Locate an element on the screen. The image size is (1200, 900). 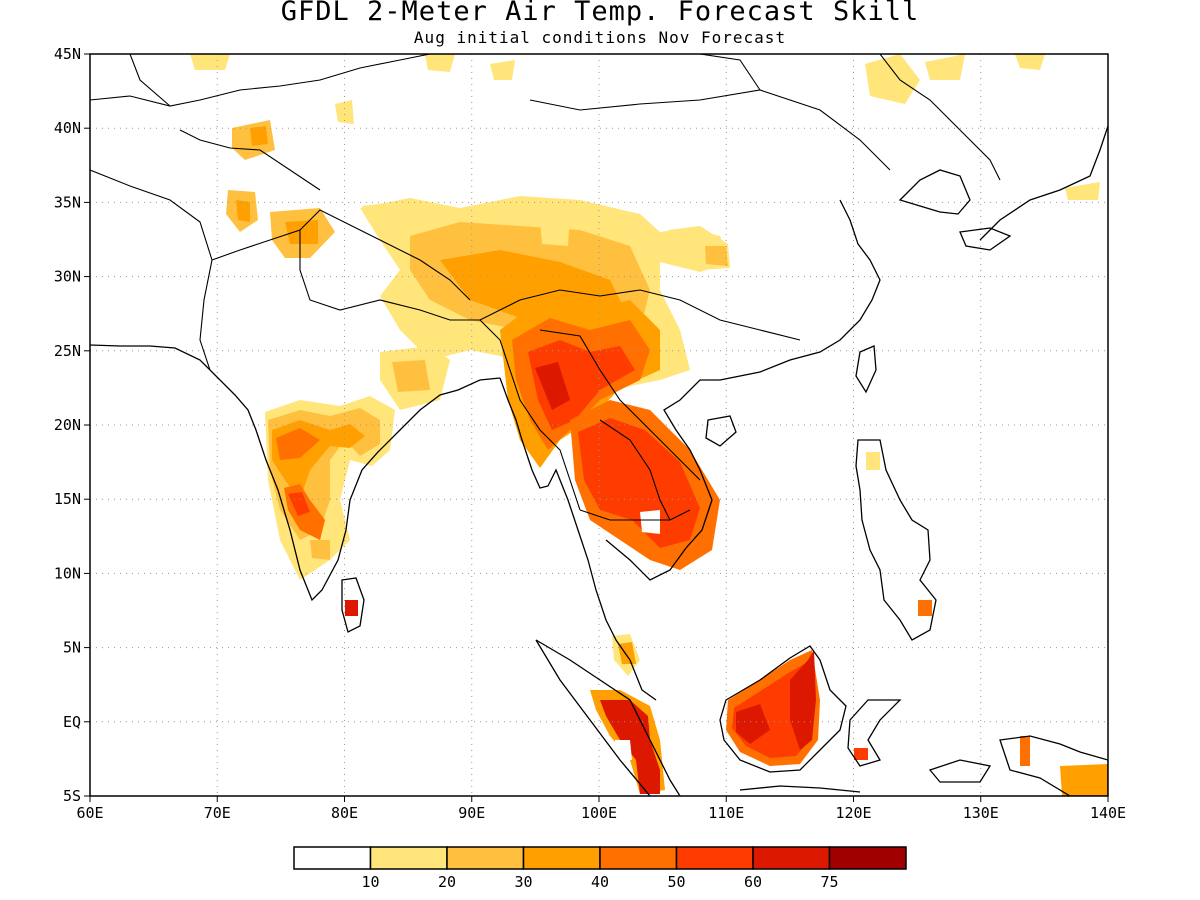
region-afghan-core is located at coordinates (259, 136).